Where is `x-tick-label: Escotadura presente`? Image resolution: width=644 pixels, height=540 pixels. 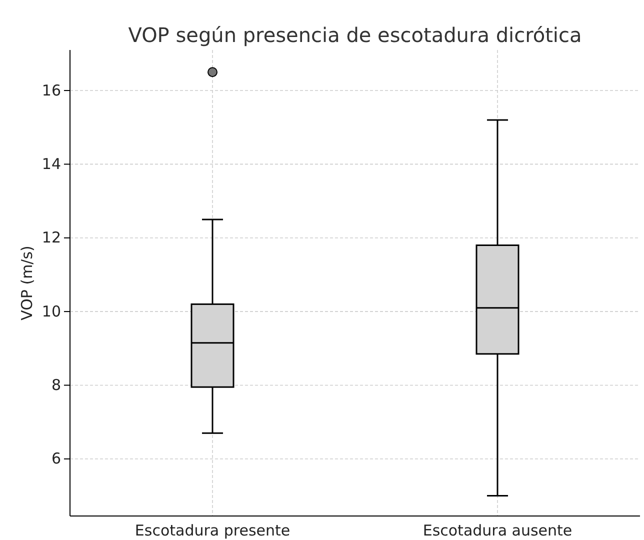
x-tick-label: Escotadura presente is located at coordinates (212, 531).